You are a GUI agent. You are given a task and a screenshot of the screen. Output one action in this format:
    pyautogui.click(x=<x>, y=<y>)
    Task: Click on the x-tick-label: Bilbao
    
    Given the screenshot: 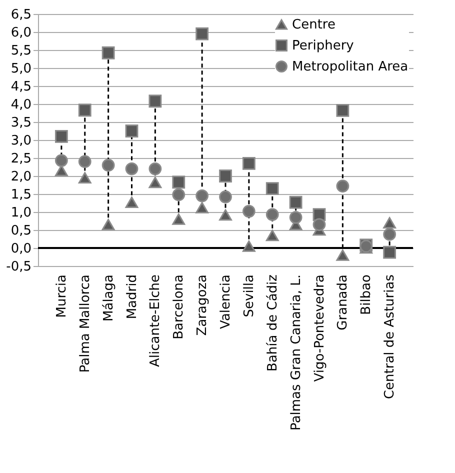 What is the action you would take?
    pyautogui.click(x=366, y=294)
    